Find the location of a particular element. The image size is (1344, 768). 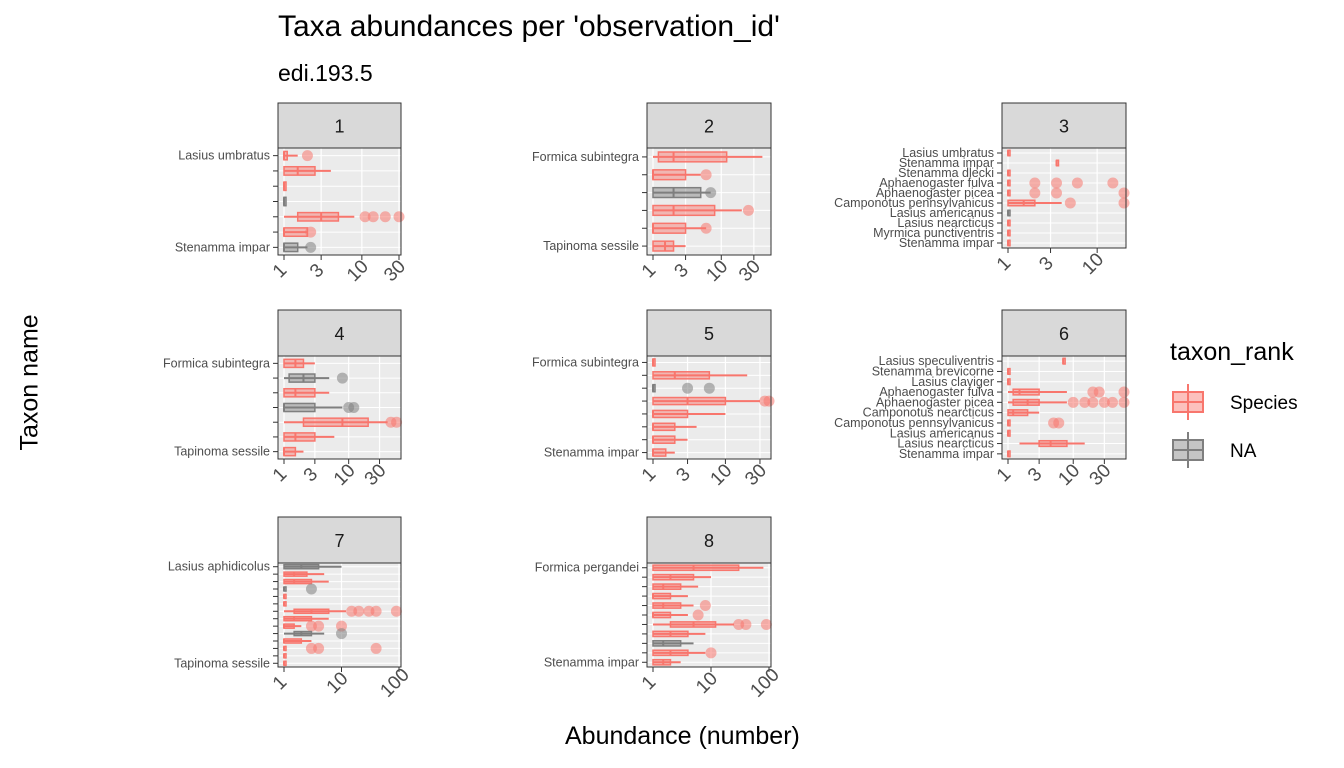

facet-strip-label: 6 is located at coordinates (1064, 334).